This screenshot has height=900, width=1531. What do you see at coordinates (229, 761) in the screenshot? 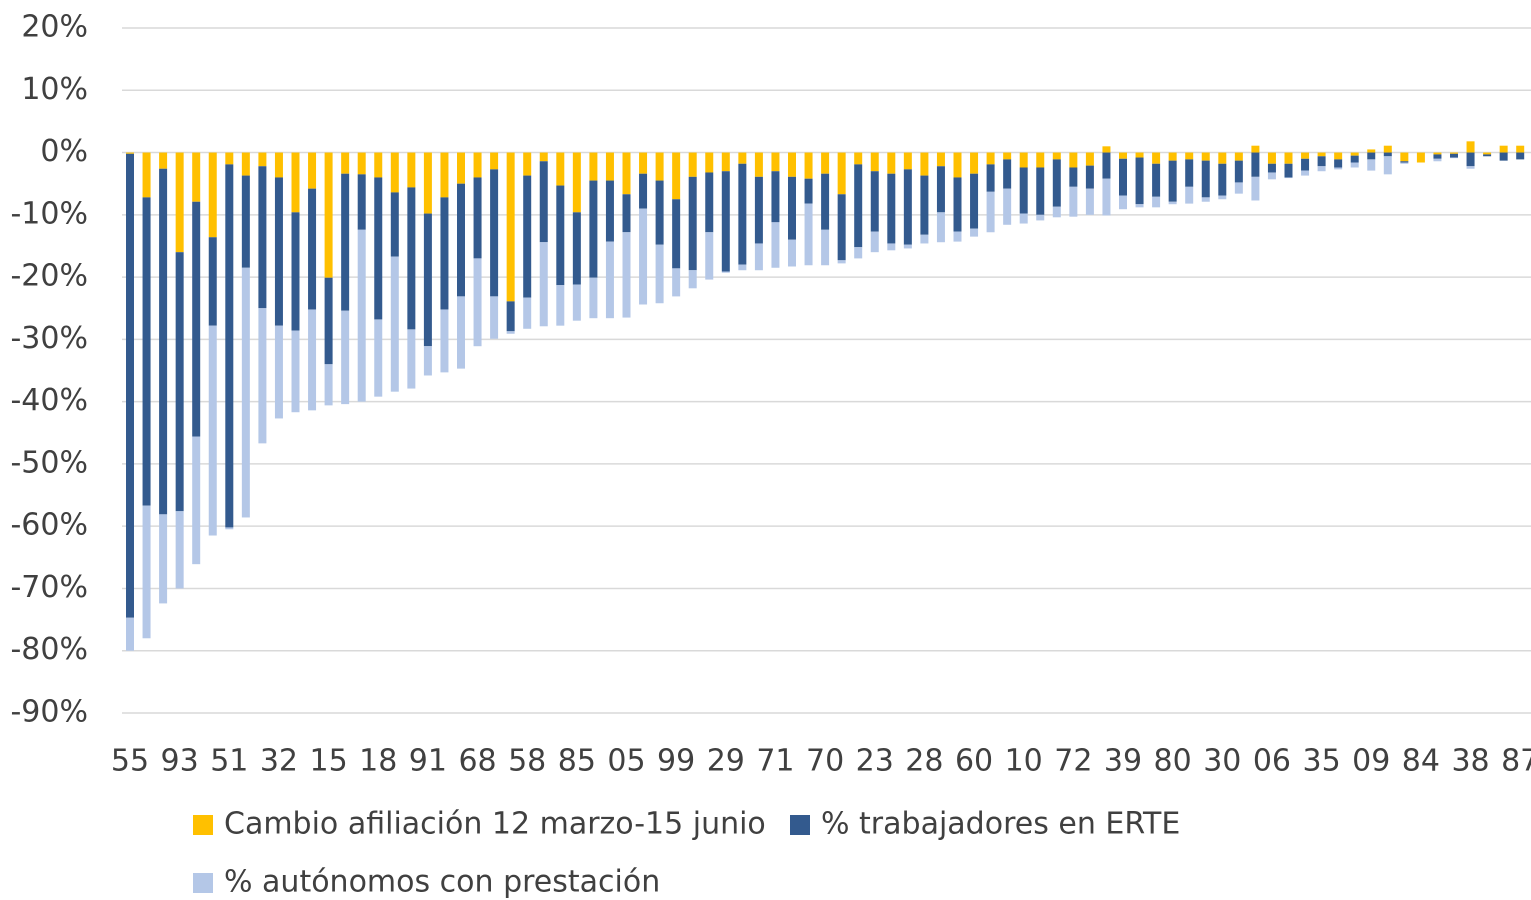
I see `x-tick-label: 51` at bounding box center [229, 761].